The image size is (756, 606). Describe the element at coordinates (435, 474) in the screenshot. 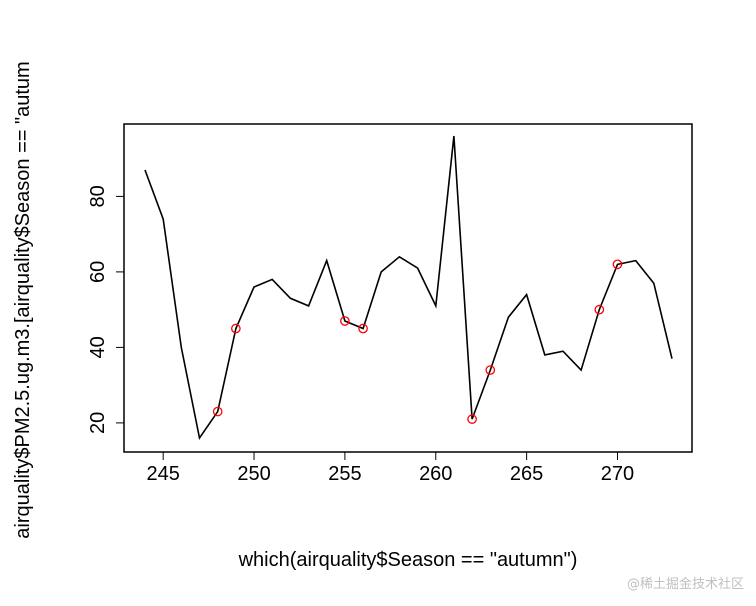

I see `x-tick-label: 260` at that location.